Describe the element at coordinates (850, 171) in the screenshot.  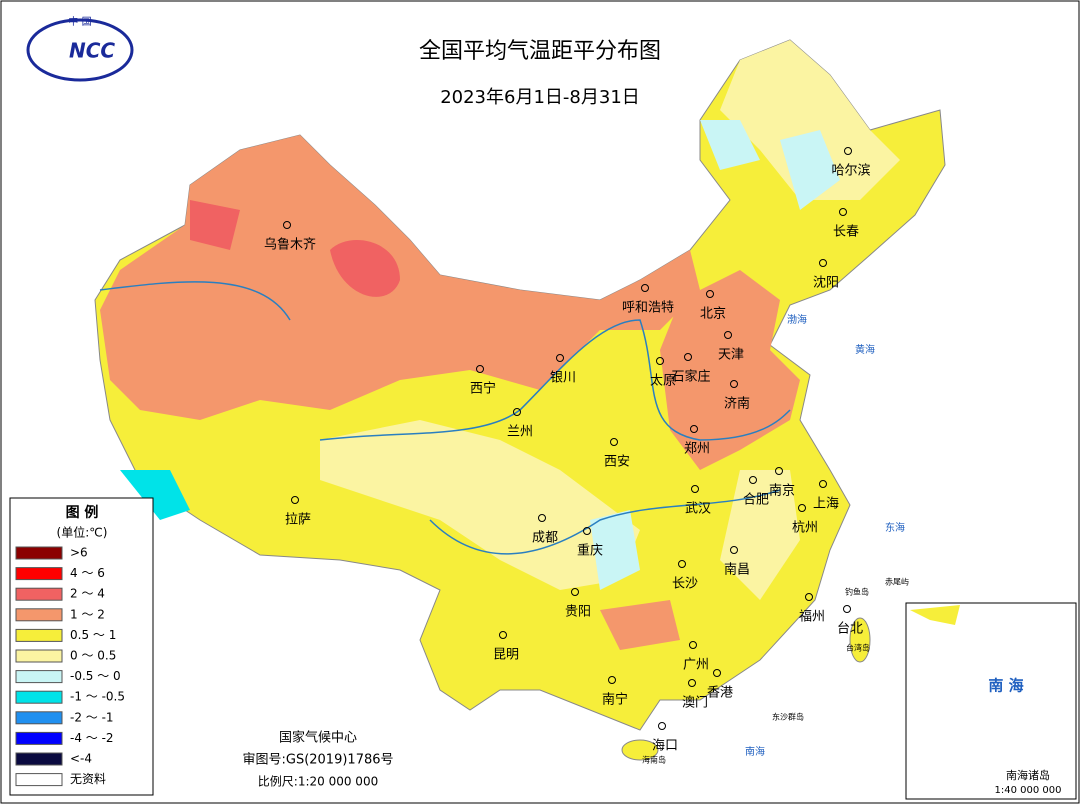
I see `city-label: 哈尔滨` at that location.